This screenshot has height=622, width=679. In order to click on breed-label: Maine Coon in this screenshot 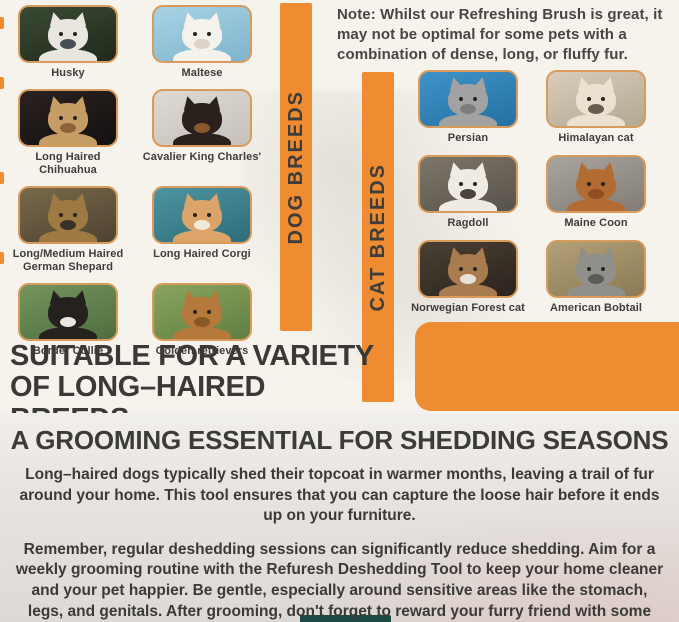, I will do `click(596, 222)`.